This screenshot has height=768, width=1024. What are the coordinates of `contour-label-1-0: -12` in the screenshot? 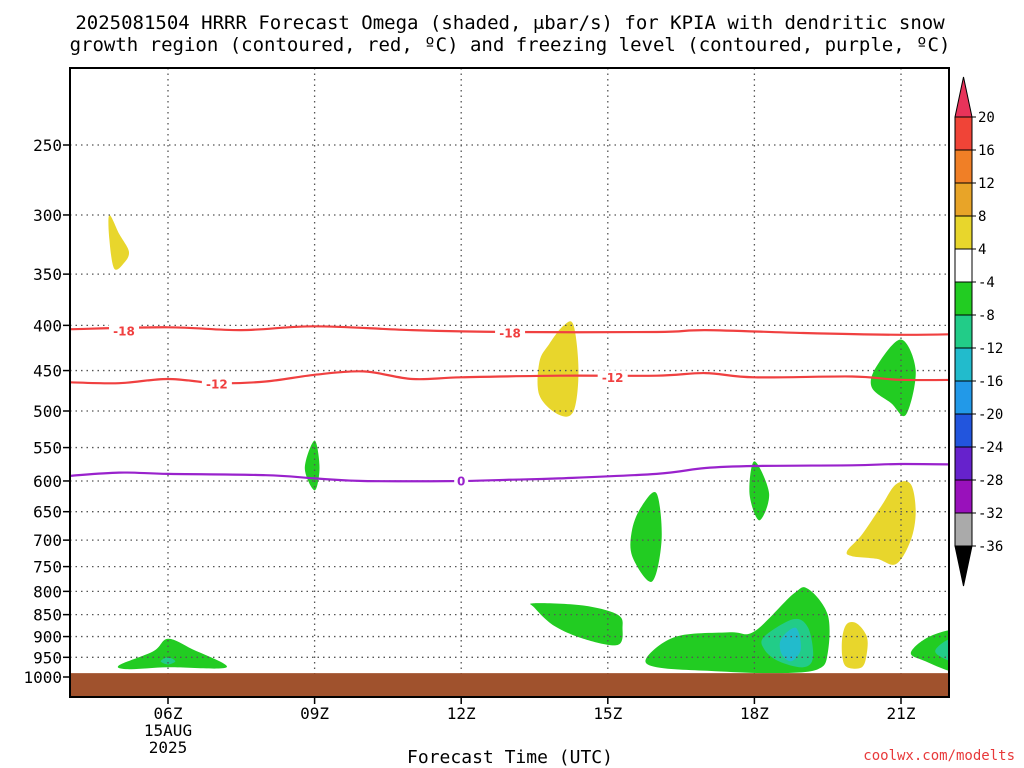 It's located at (217, 384).